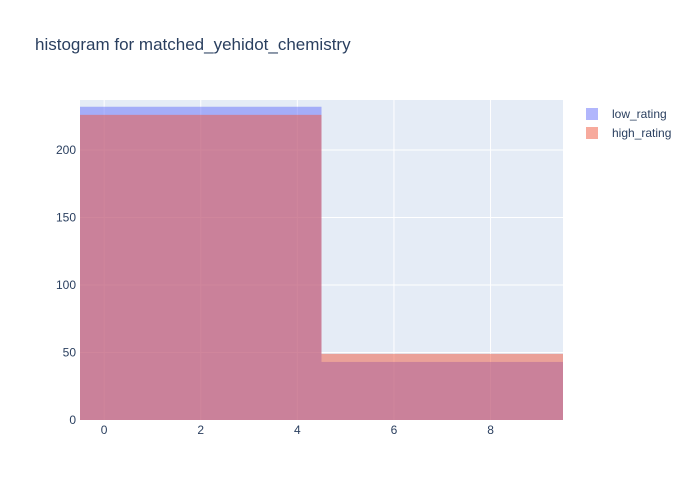  What do you see at coordinates (639, 114) in the screenshot?
I see `legend-label-low_rating: low_rating` at bounding box center [639, 114].